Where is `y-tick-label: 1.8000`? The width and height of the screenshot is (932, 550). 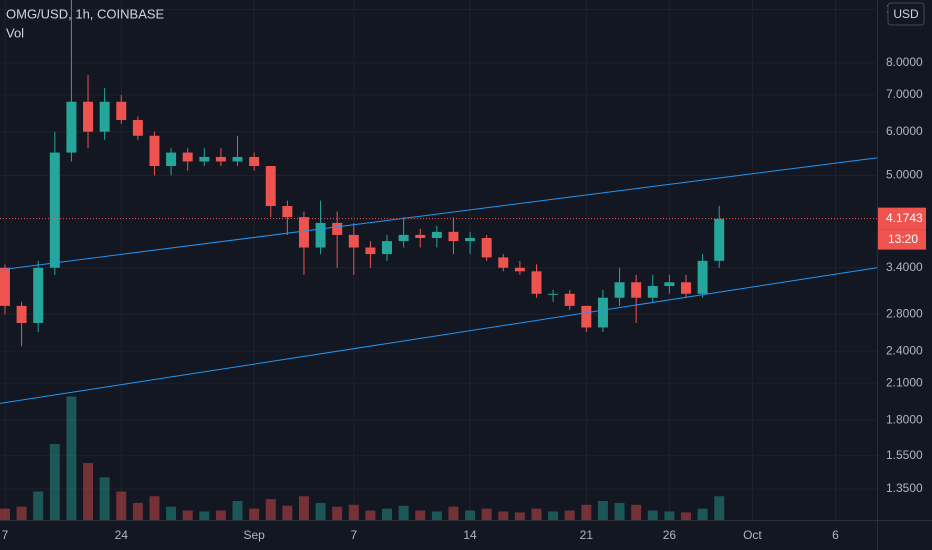
y-tick-label: 1.8000 is located at coordinates (904, 419).